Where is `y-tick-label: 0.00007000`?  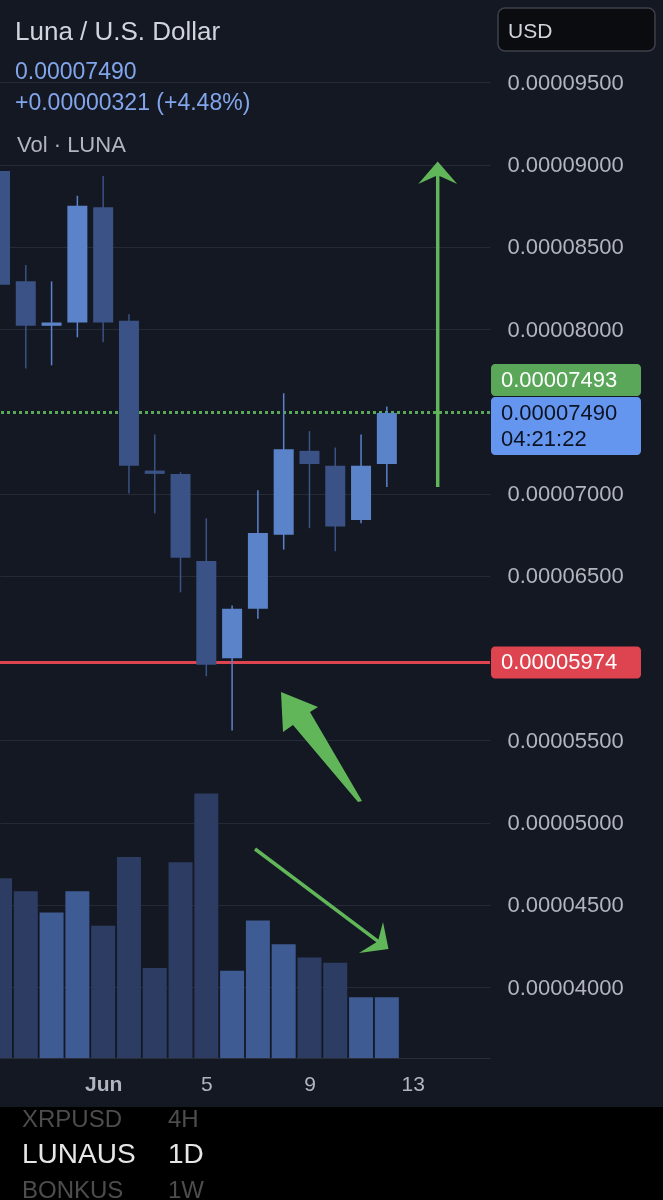 y-tick-label: 0.00007000 is located at coordinates (565, 494).